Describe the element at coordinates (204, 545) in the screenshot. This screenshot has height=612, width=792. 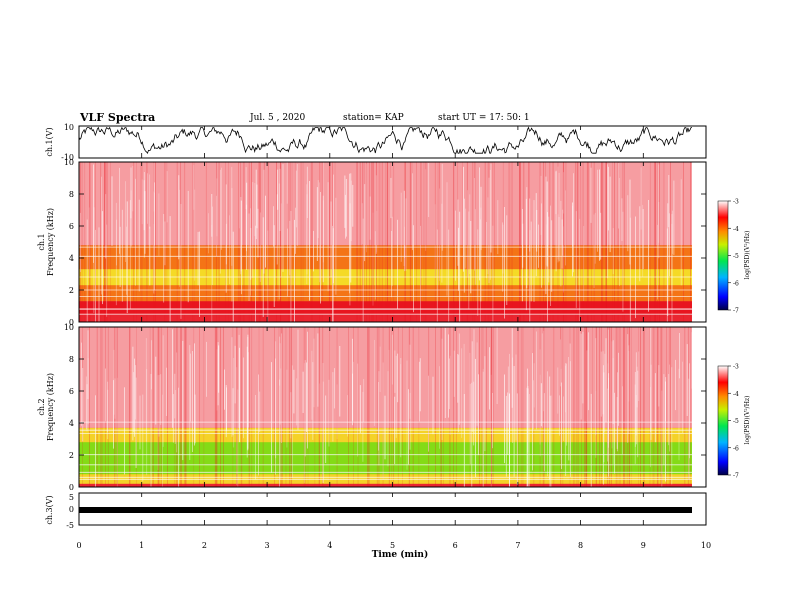
I see `time-tick-label: 2` at that location.